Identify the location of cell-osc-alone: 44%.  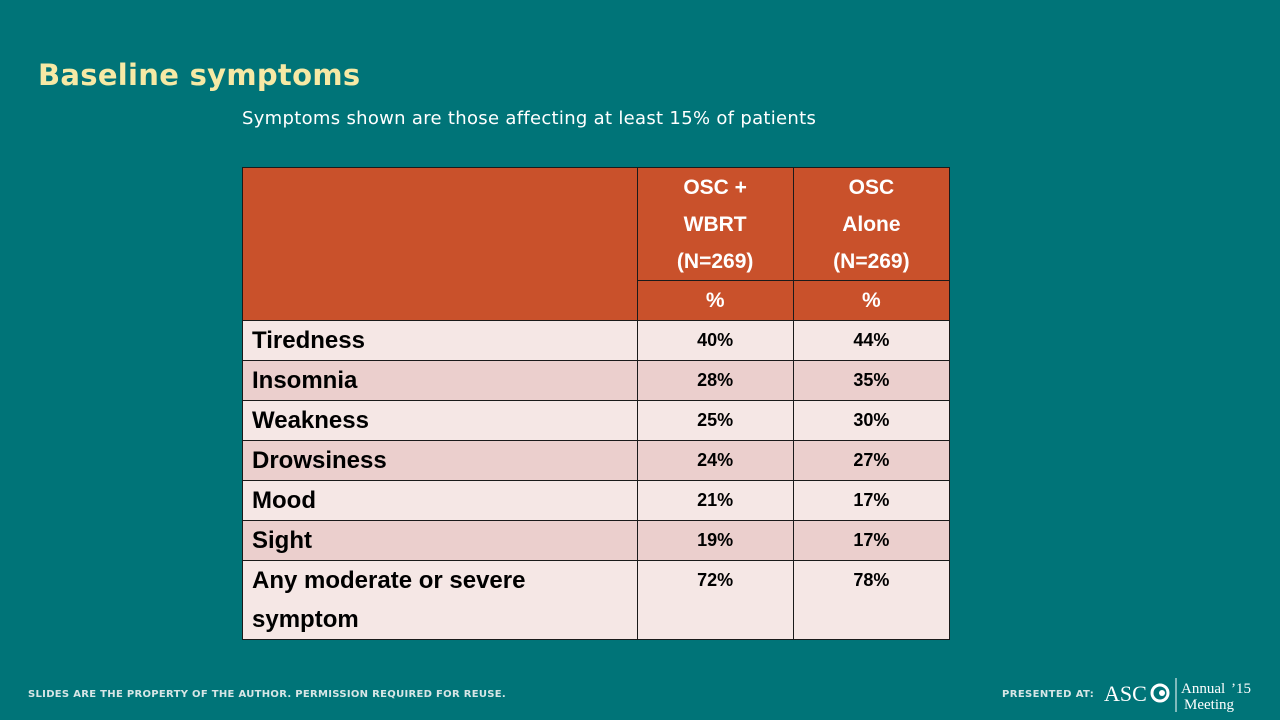
(871, 340).